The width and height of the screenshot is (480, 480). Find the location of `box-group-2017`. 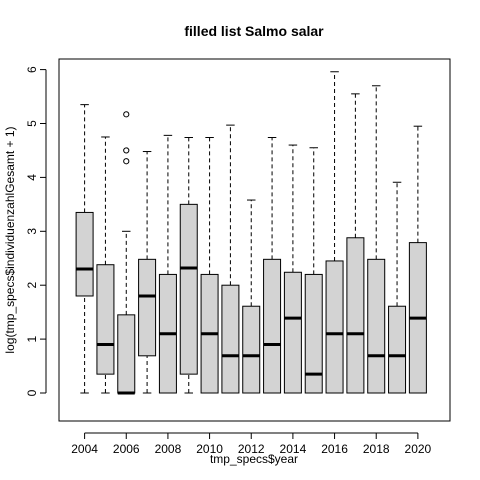

box-group-2017 is located at coordinates (355, 243).